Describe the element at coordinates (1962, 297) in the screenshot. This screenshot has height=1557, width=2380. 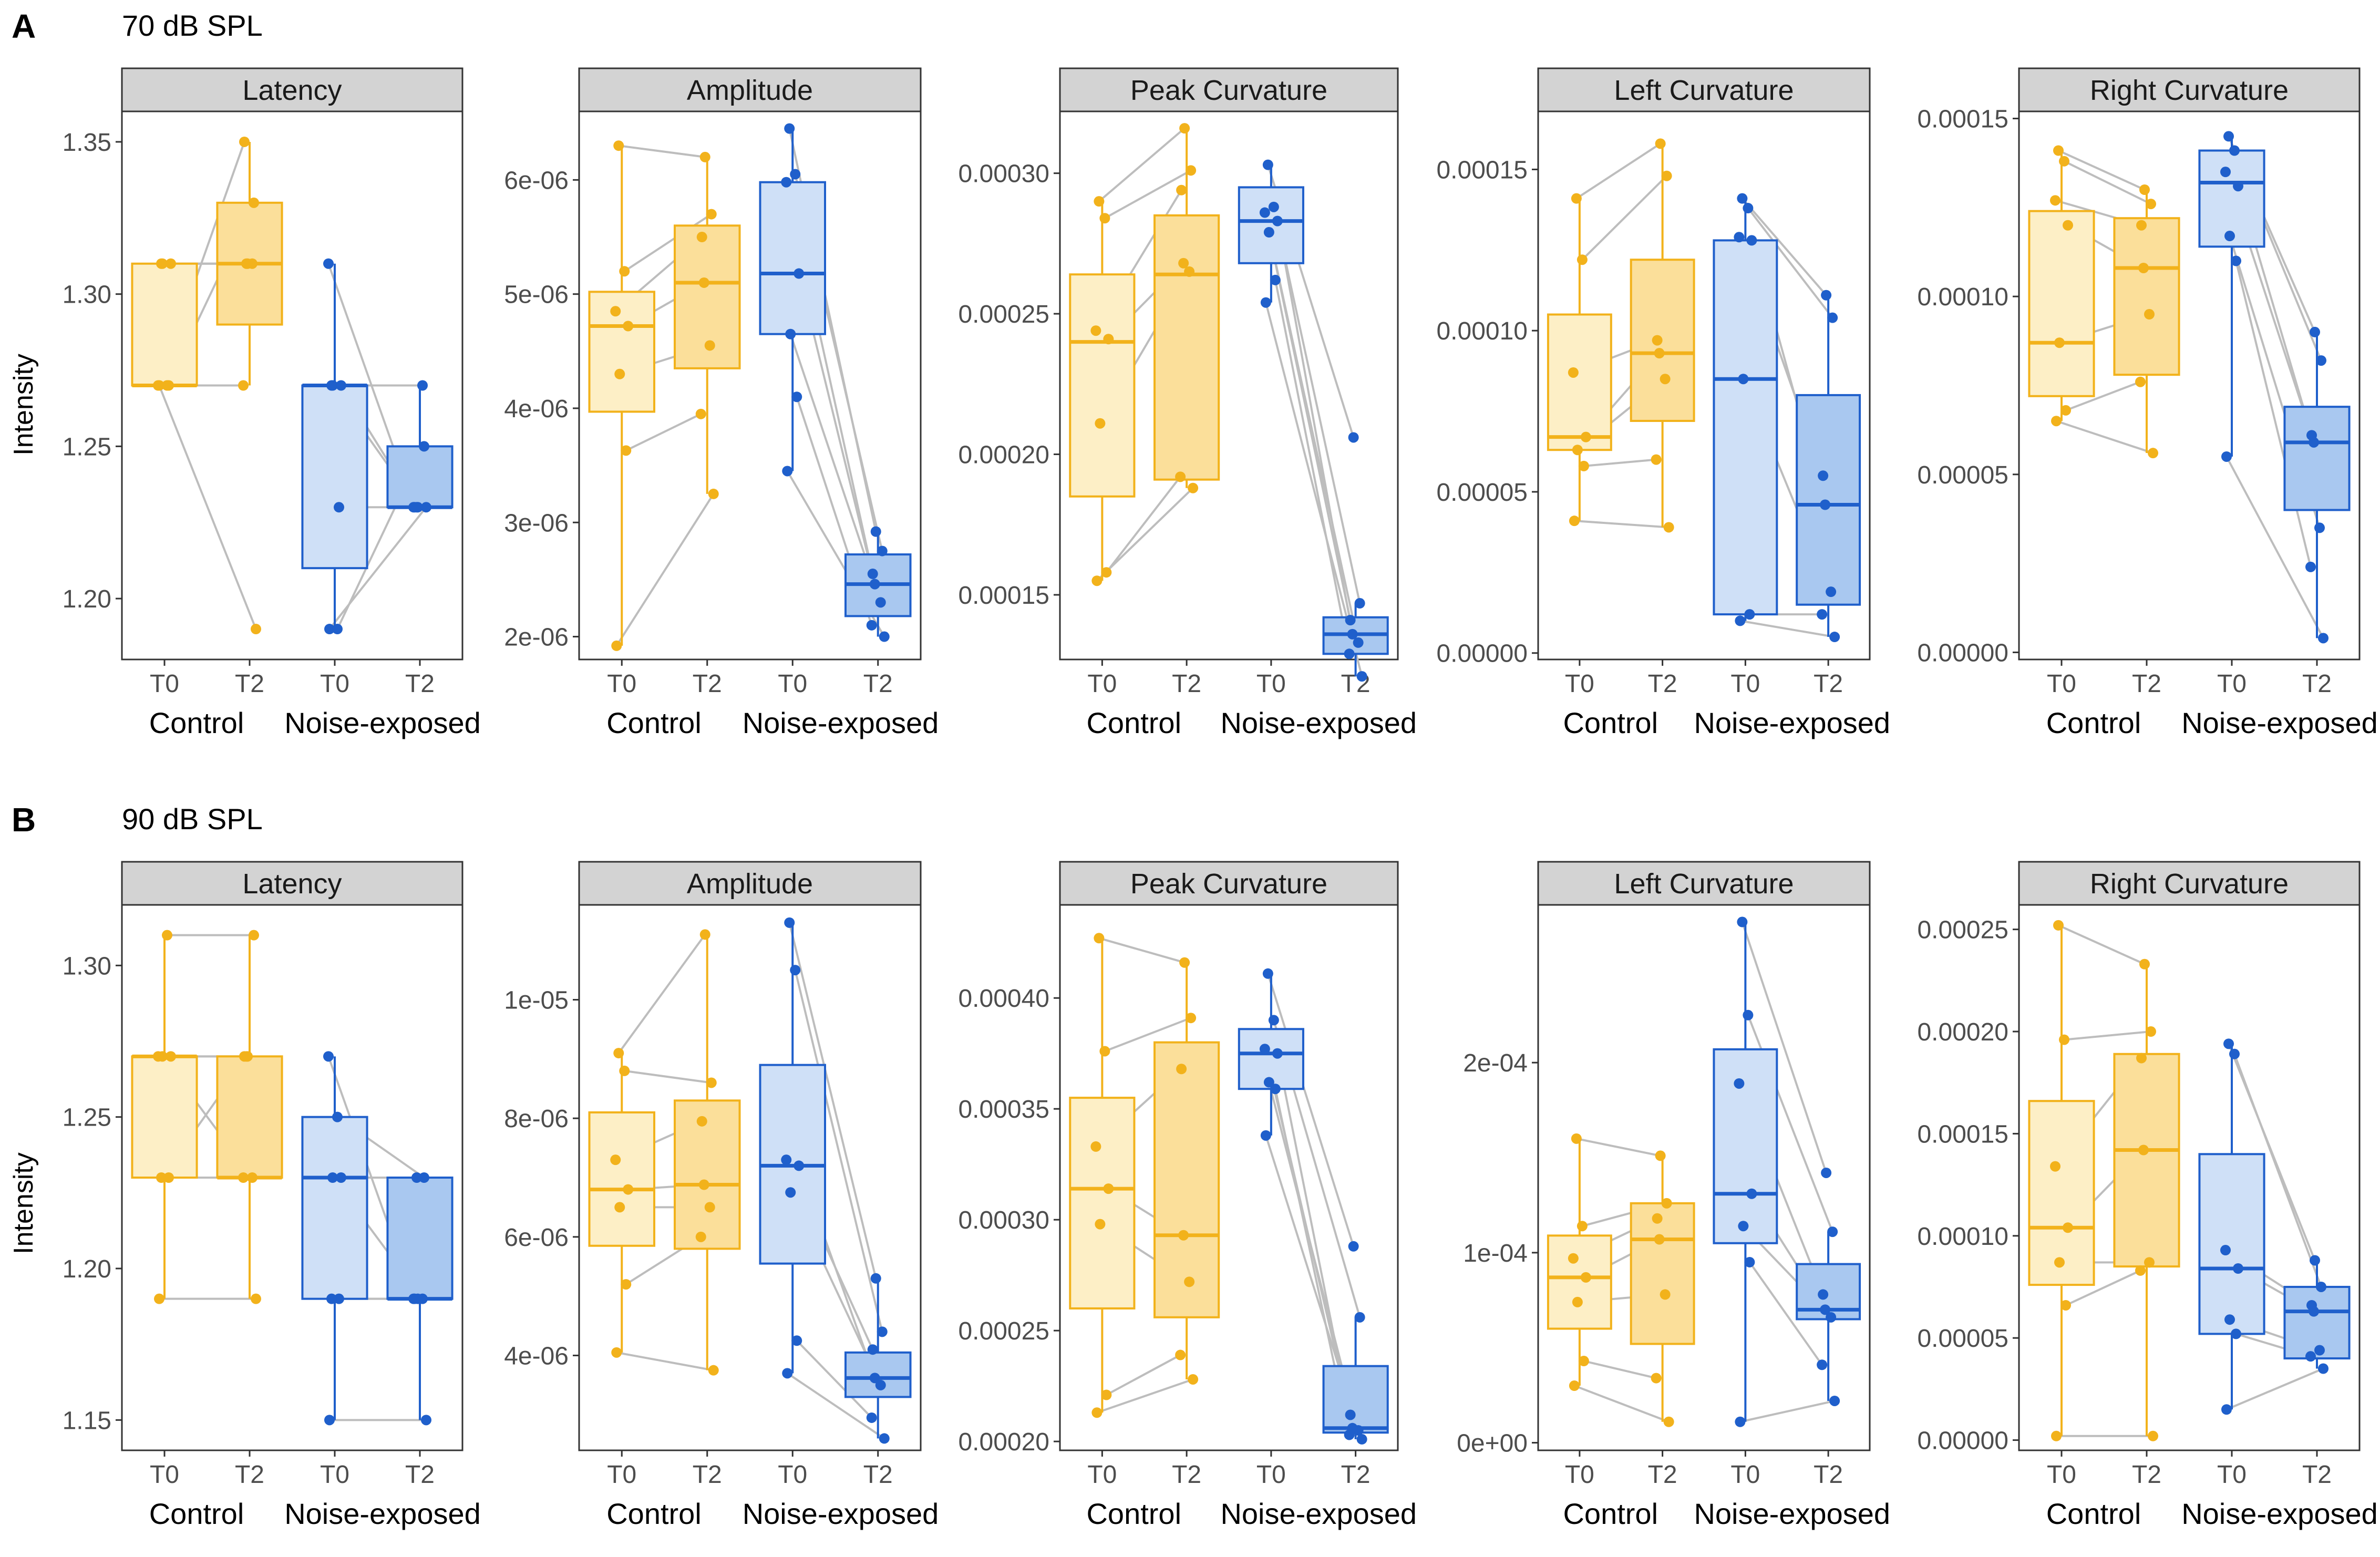
I see `y-tick-label: 0.00010` at that location.